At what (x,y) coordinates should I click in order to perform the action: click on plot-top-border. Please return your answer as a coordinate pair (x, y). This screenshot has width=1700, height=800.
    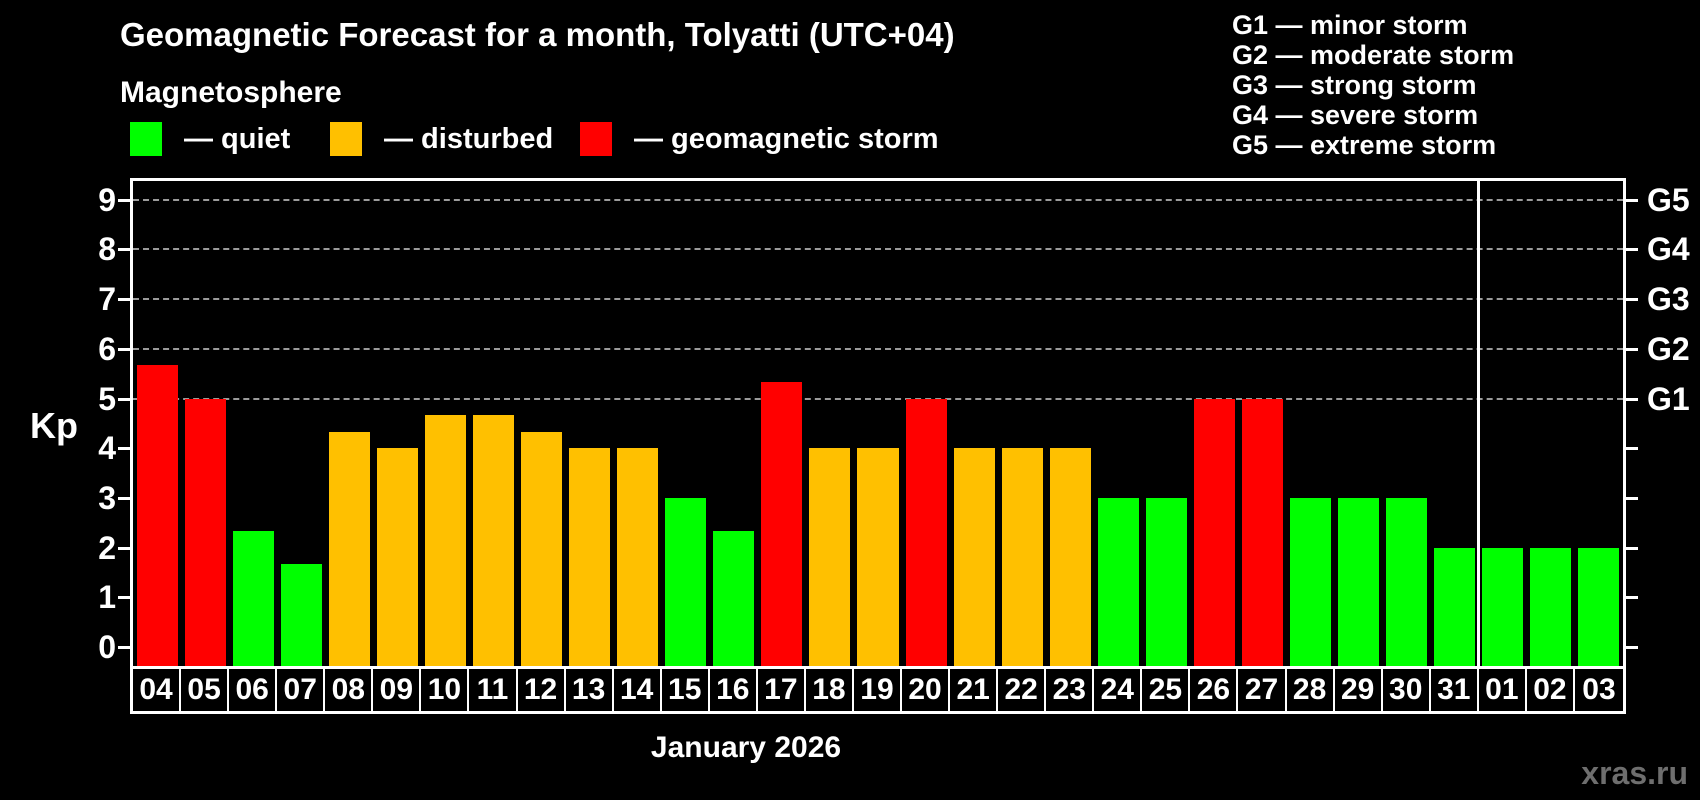
    Looking at the image, I should click on (878, 179).